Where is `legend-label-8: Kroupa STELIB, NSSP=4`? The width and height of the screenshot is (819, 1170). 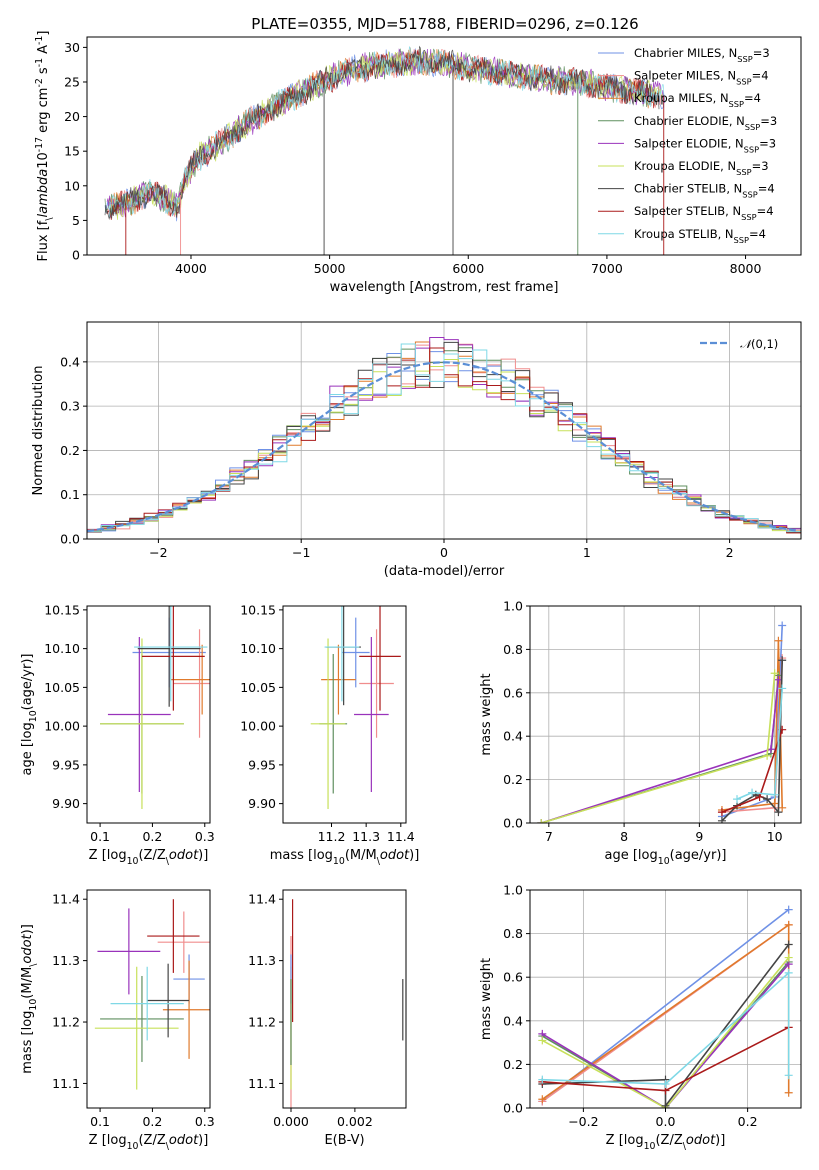
legend-label-8: Kroupa STELIB, NSSP=4 is located at coordinates (700, 236).